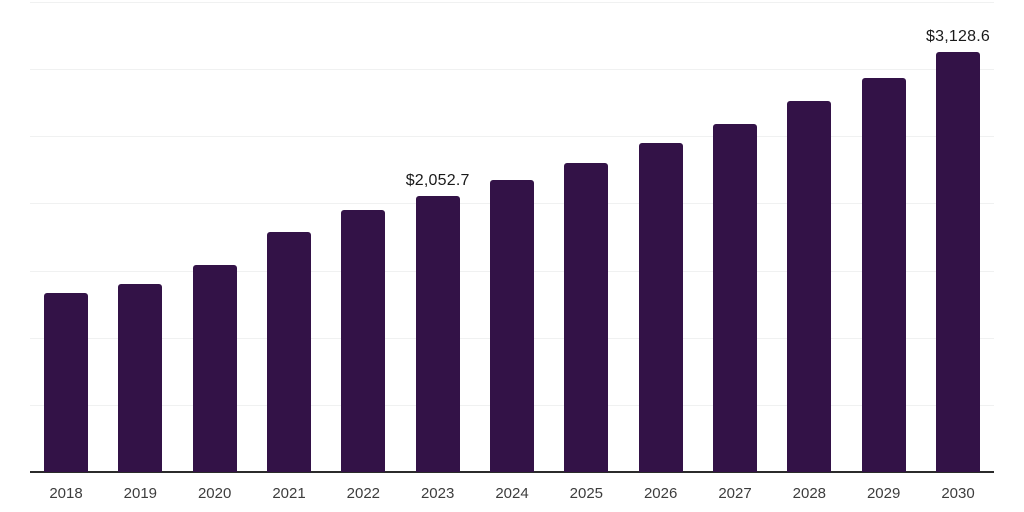 The width and height of the screenshot is (1024, 512). What do you see at coordinates (735, 493) in the screenshot?
I see `x-tick-label-2027: 2027` at bounding box center [735, 493].